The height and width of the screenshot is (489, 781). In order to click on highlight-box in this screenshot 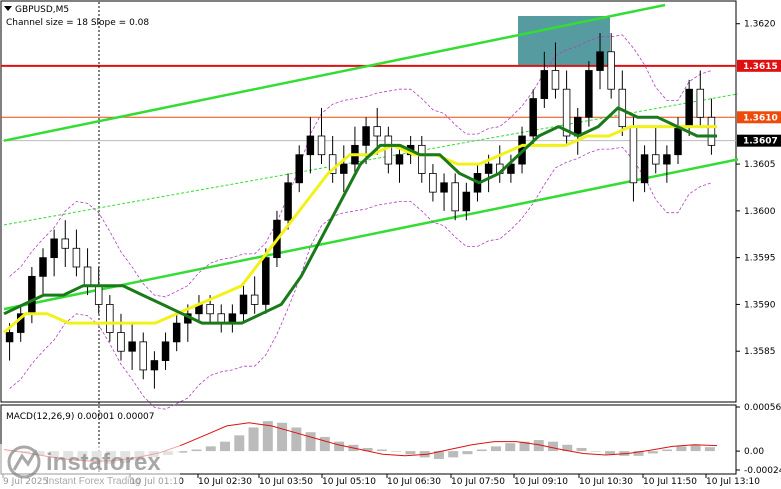, I will do `click(564, 40)`.